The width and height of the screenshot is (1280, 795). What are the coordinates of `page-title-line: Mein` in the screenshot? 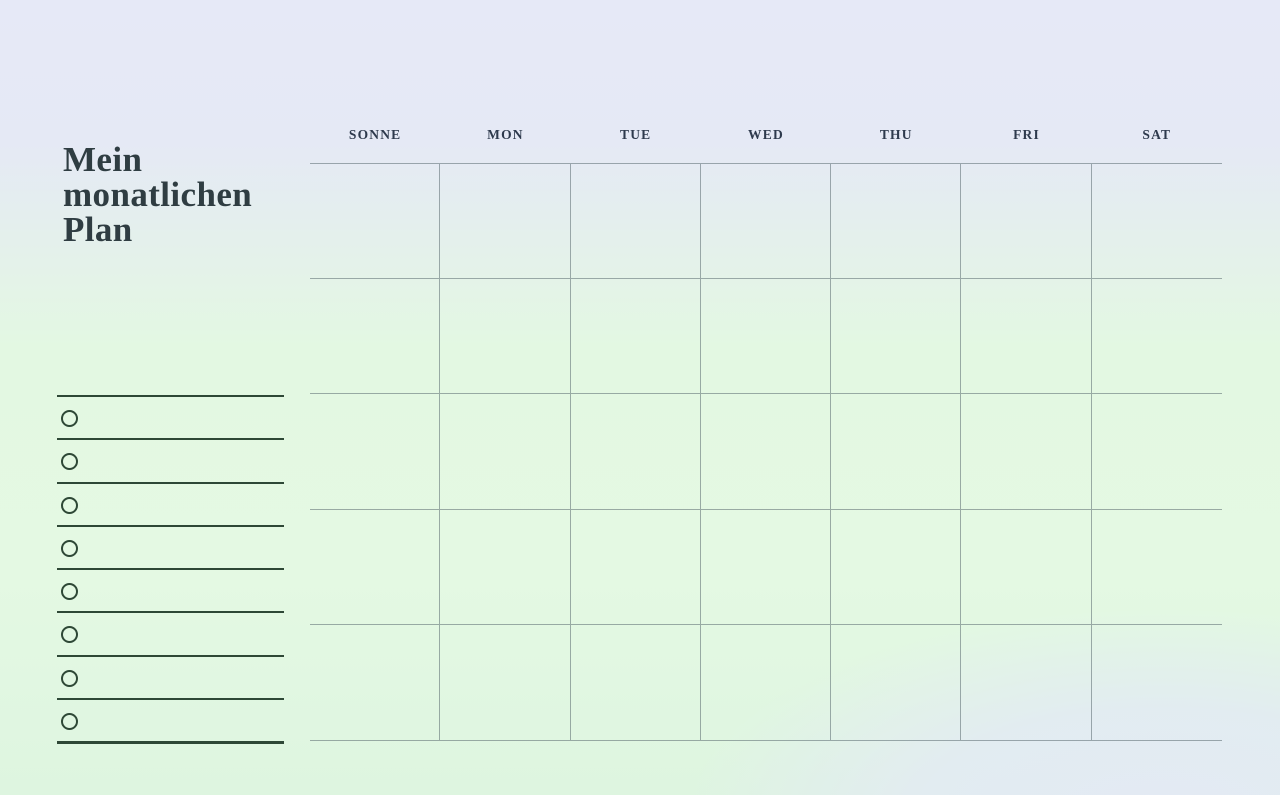 It's located at (103, 159).